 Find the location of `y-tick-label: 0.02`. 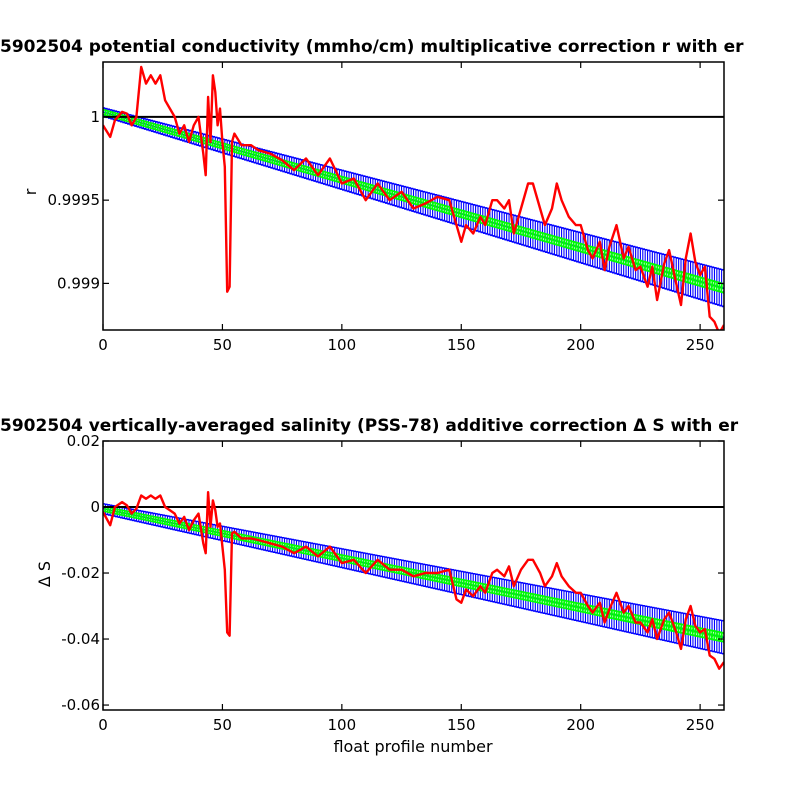

y-tick-label: 0.02 is located at coordinates (83, 441).